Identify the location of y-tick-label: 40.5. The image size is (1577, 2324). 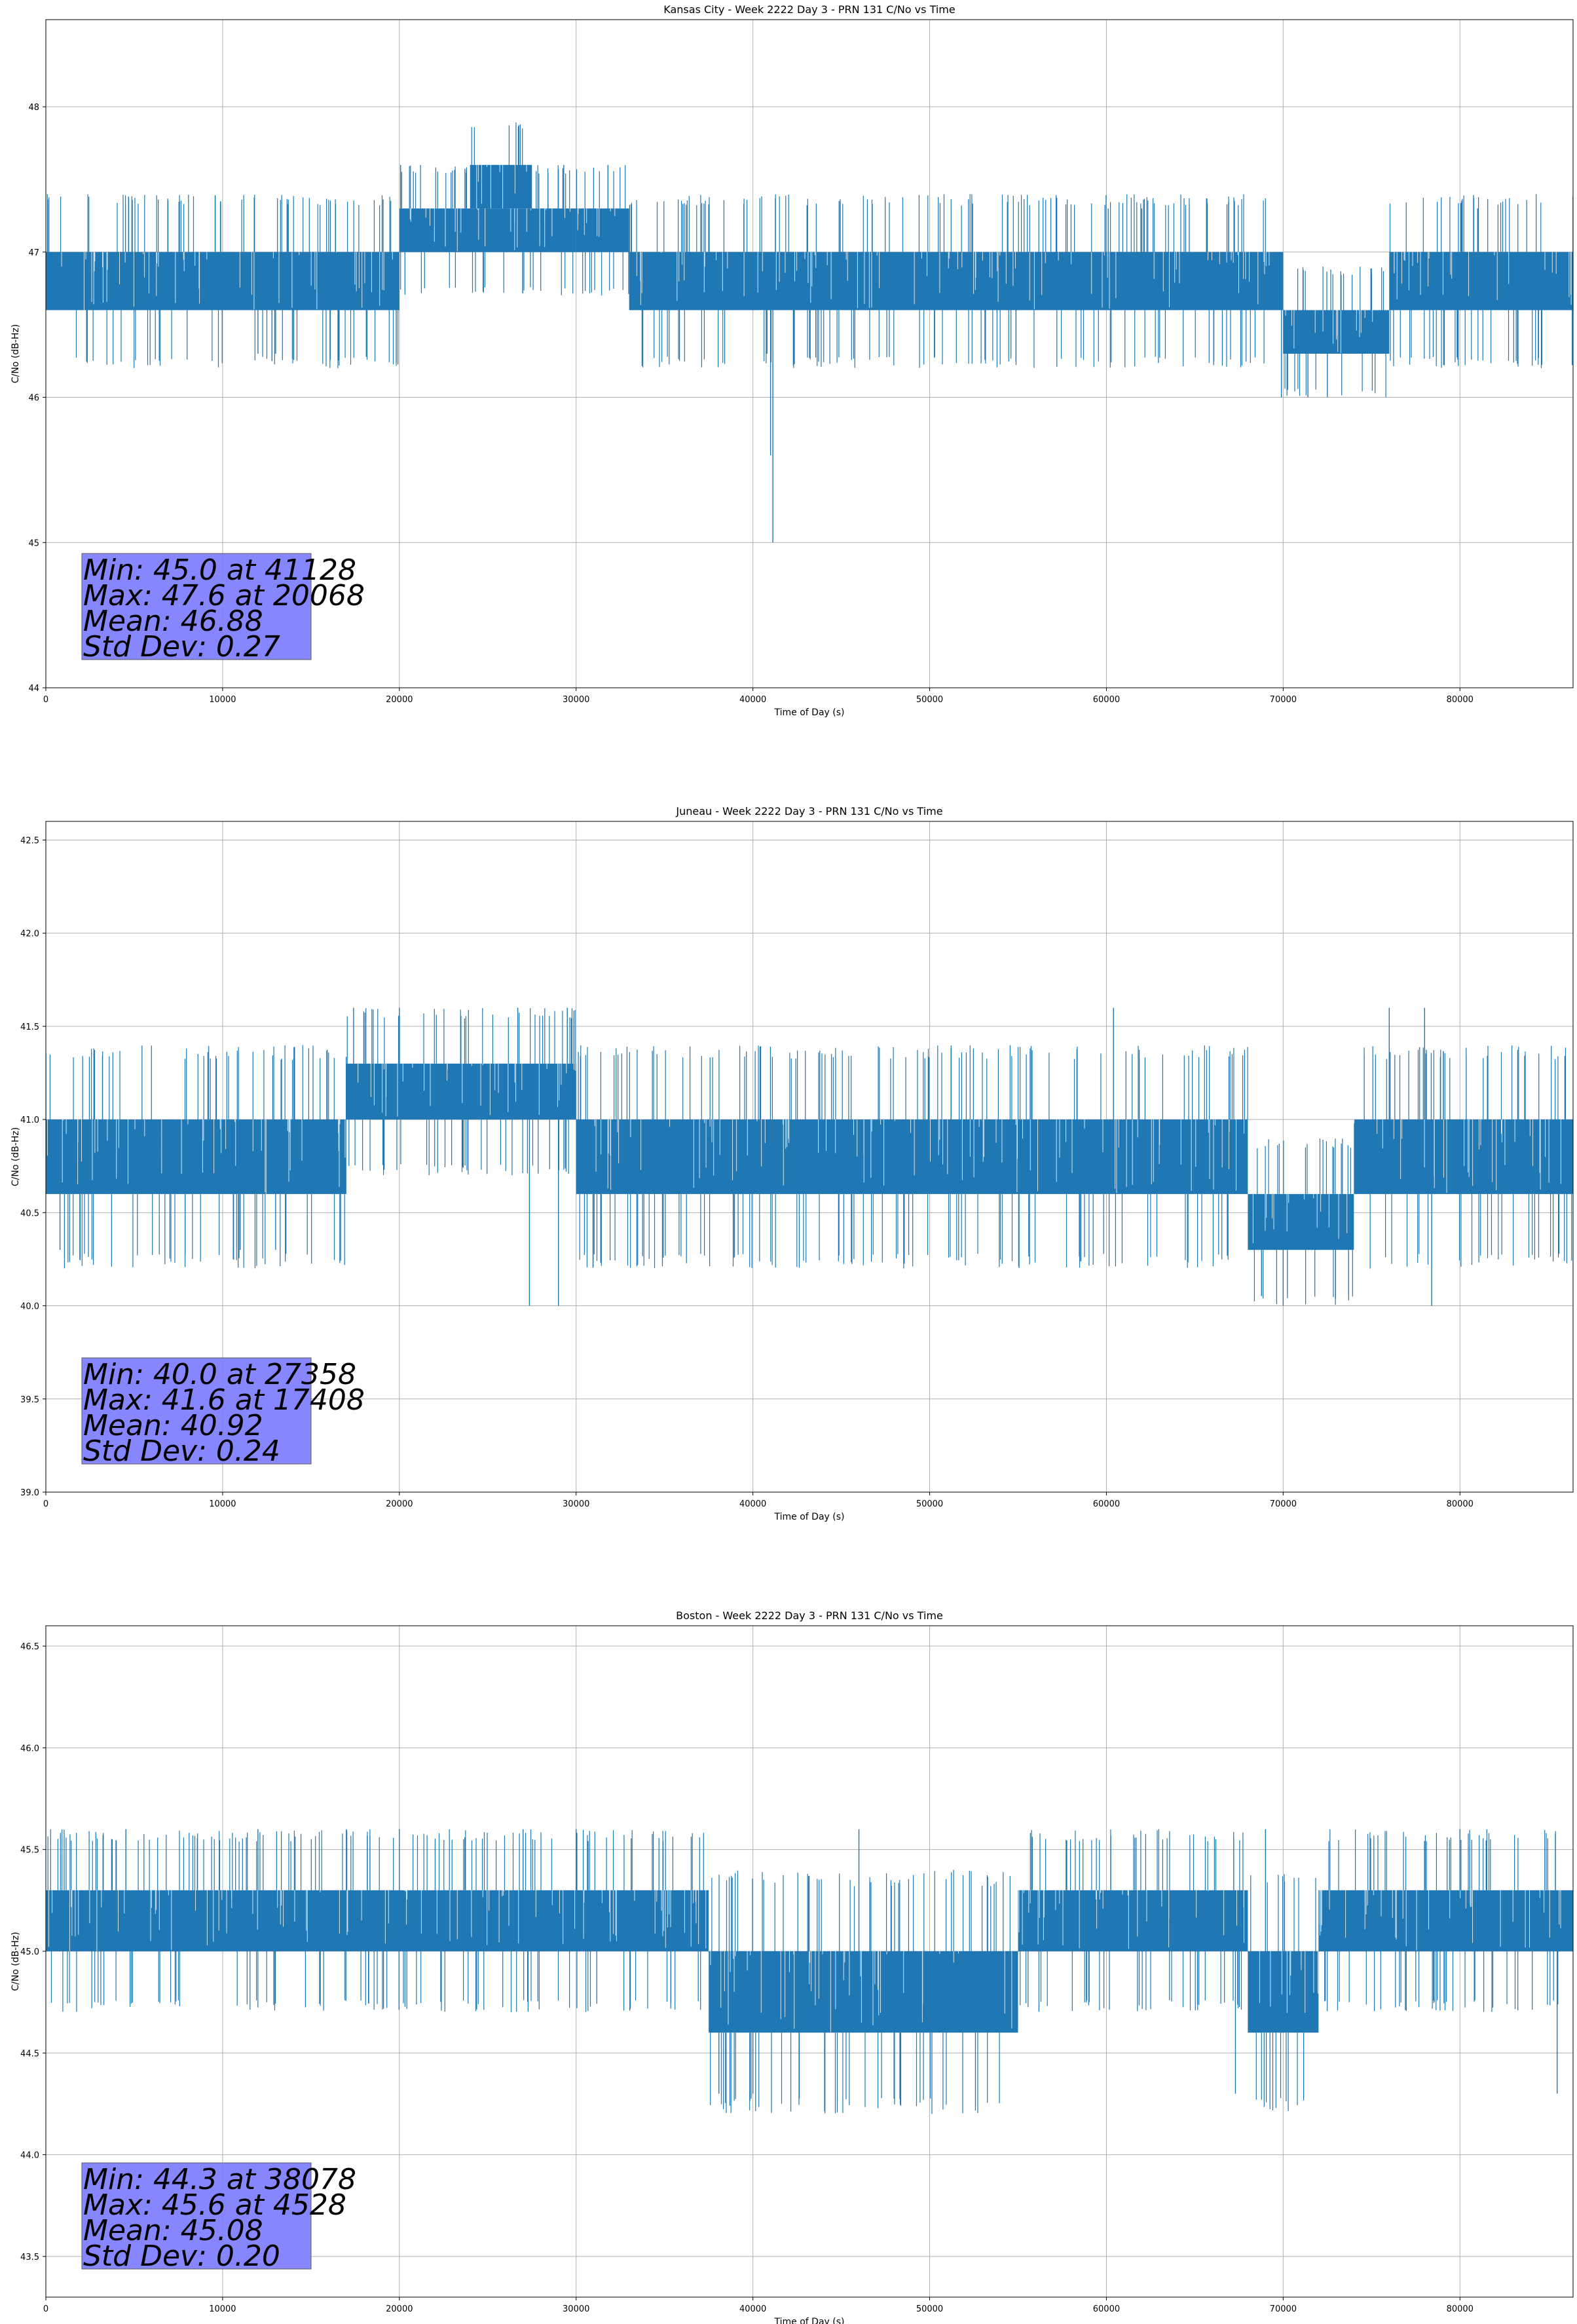
(29, 1213).